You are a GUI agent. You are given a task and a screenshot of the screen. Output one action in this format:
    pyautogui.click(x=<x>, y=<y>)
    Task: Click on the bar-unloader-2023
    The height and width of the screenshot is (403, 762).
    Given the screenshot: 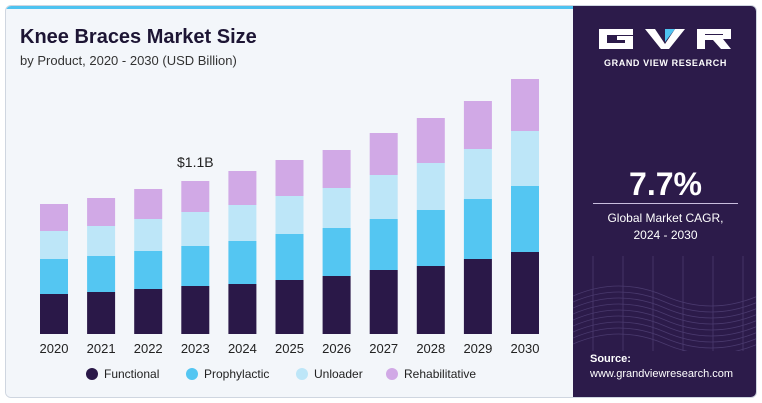 What is the action you would take?
    pyautogui.click(x=195, y=229)
    